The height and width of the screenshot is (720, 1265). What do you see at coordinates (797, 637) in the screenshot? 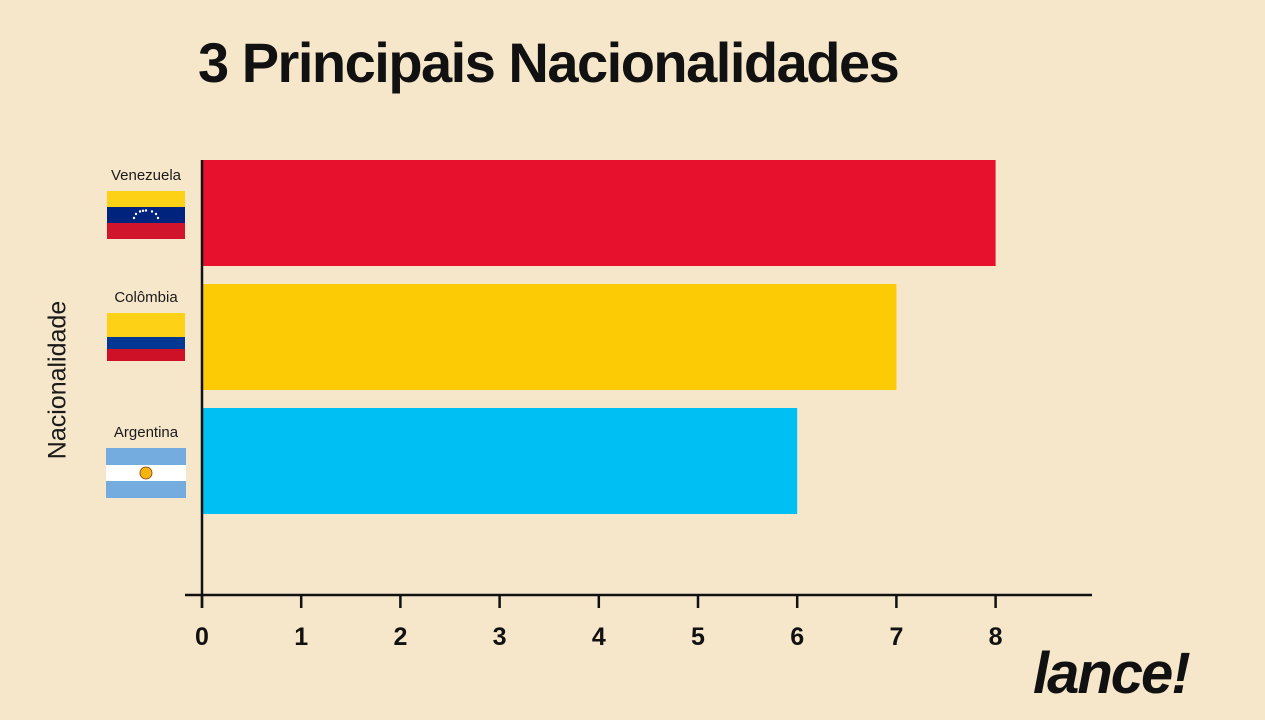
I see `x-tick-label: 6` at bounding box center [797, 637].